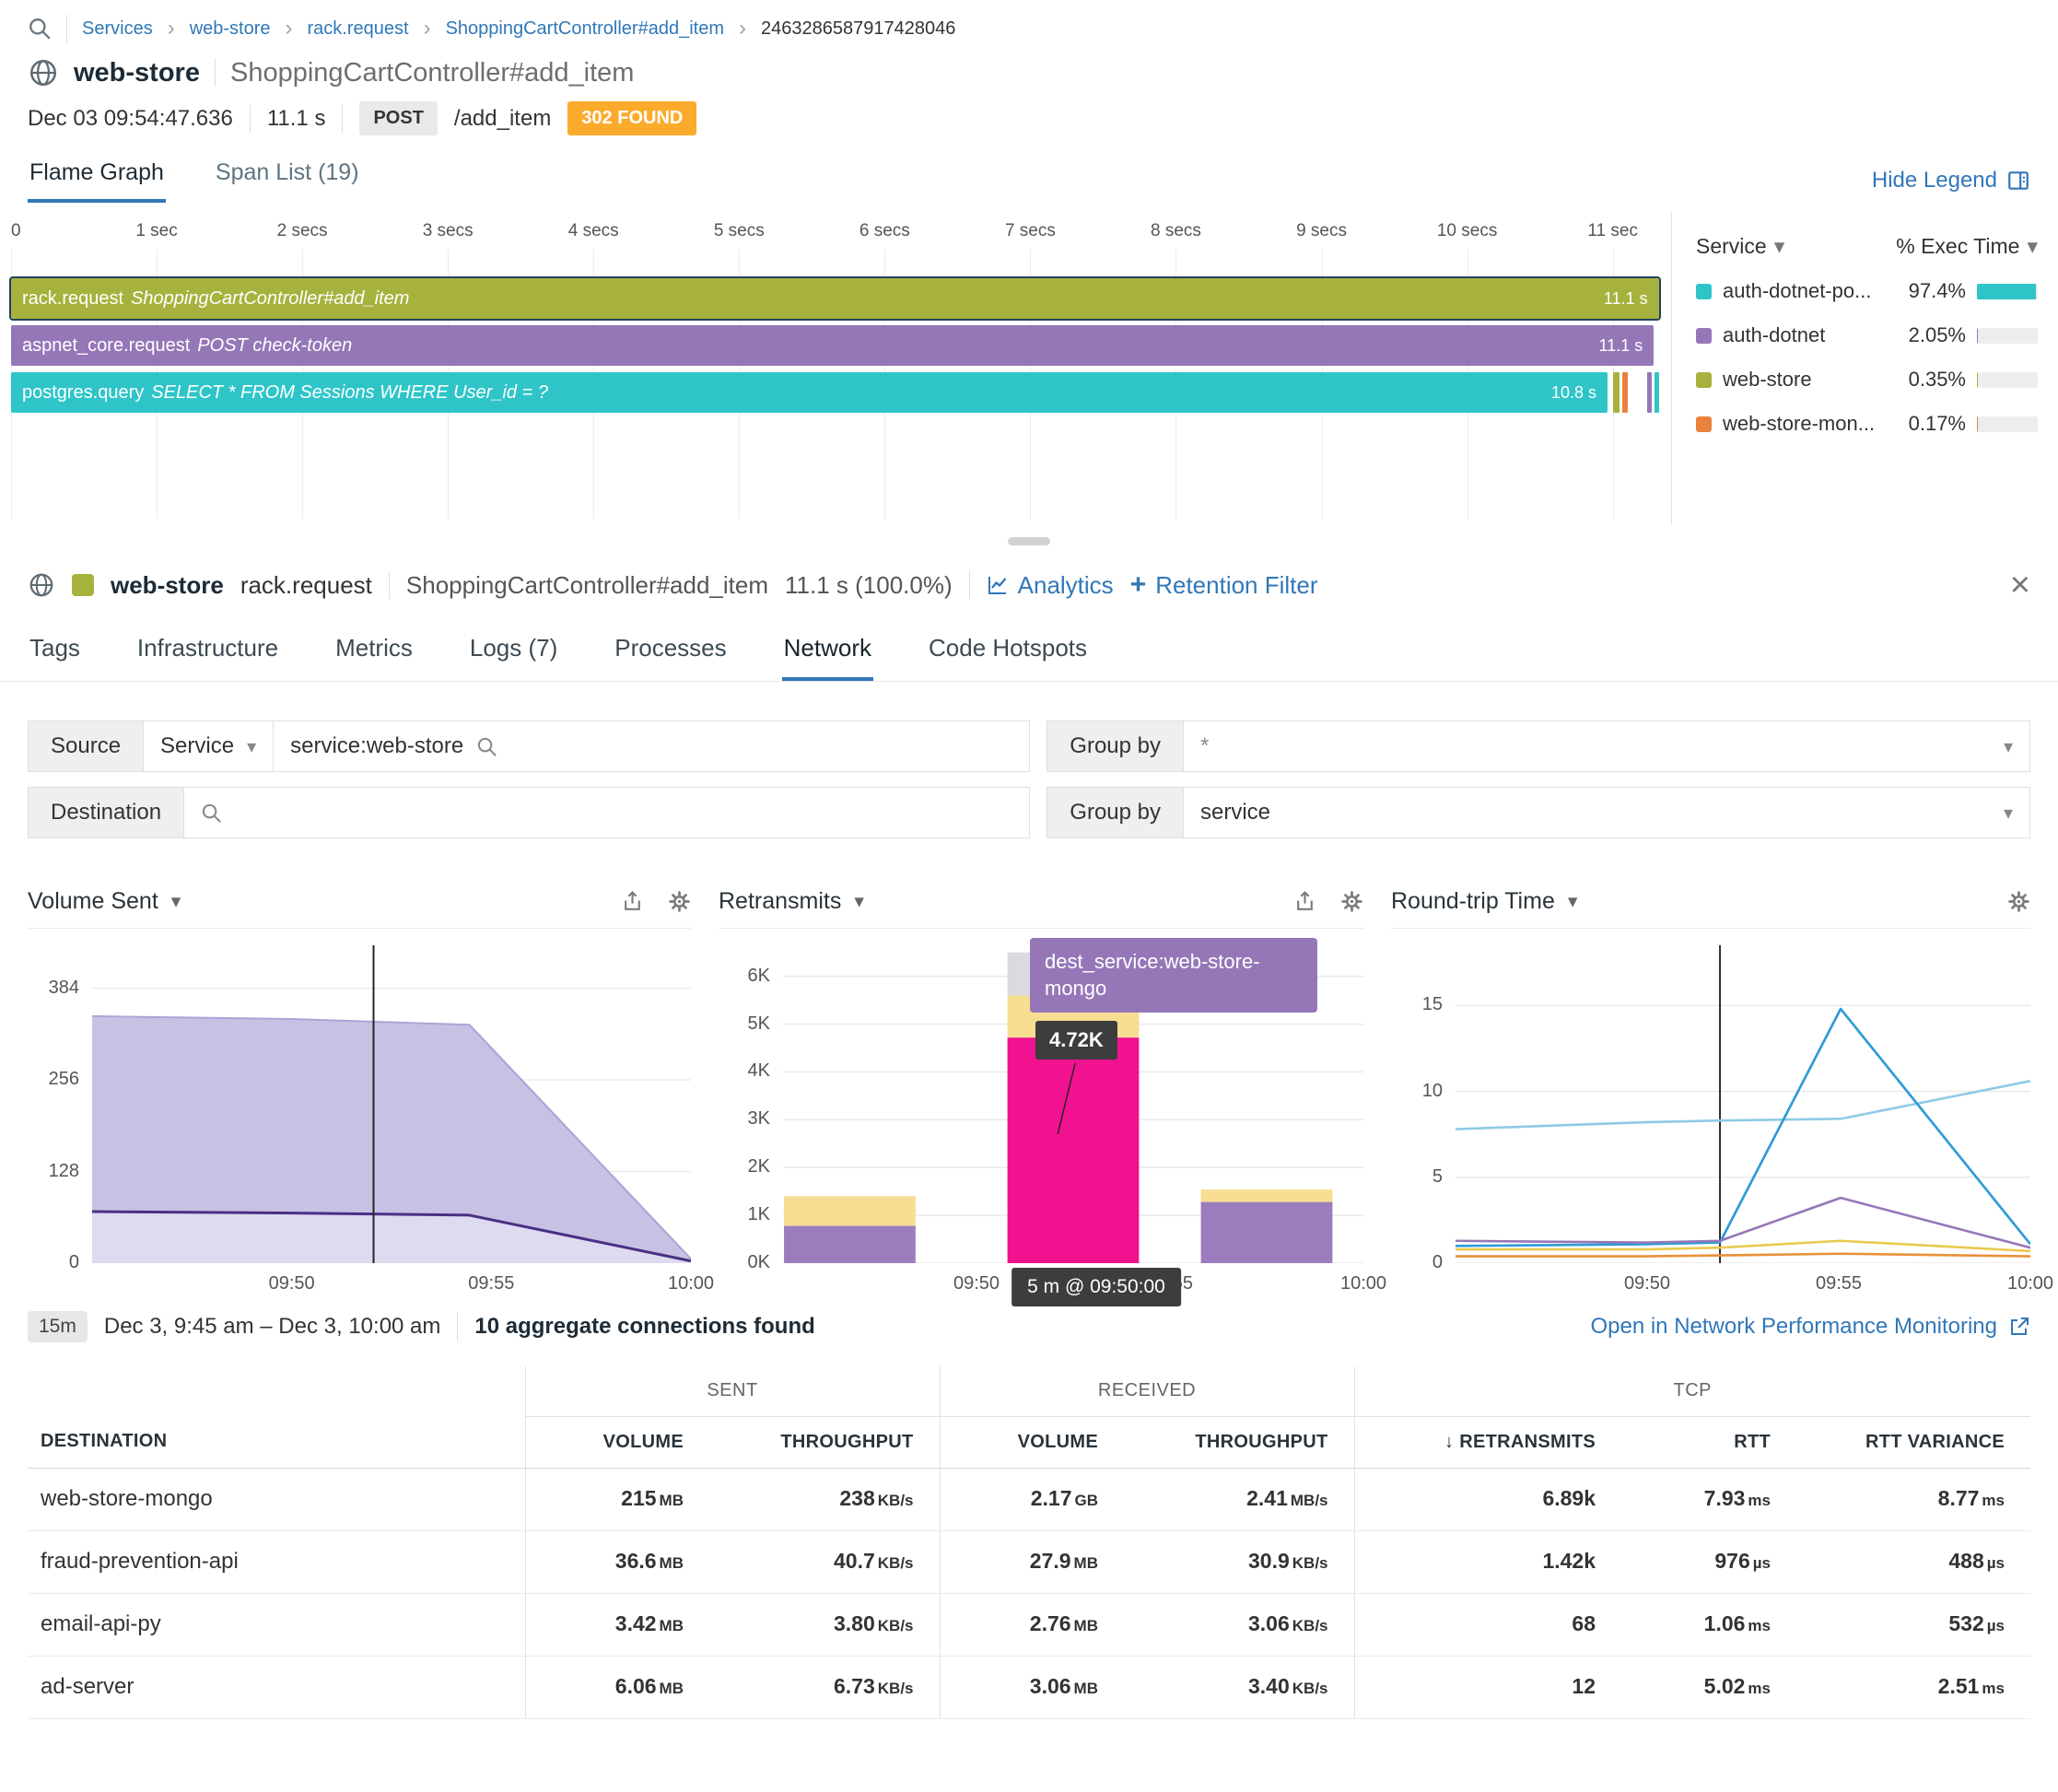 This screenshot has height=1792, width=2058. I want to click on round-trip-time-chart: Round-trip Time ▾ 15 10 5 0 09:50 09:55 10:00, so click(1722, 1091).